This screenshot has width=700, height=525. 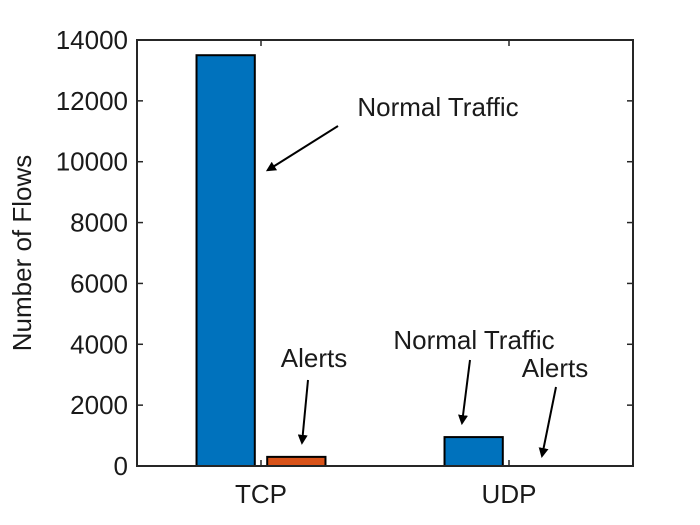 What do you see at coordinates (99, 223) in the screenshot?
I see `y-tick-label: 8000` at bounding box center [99, 223].